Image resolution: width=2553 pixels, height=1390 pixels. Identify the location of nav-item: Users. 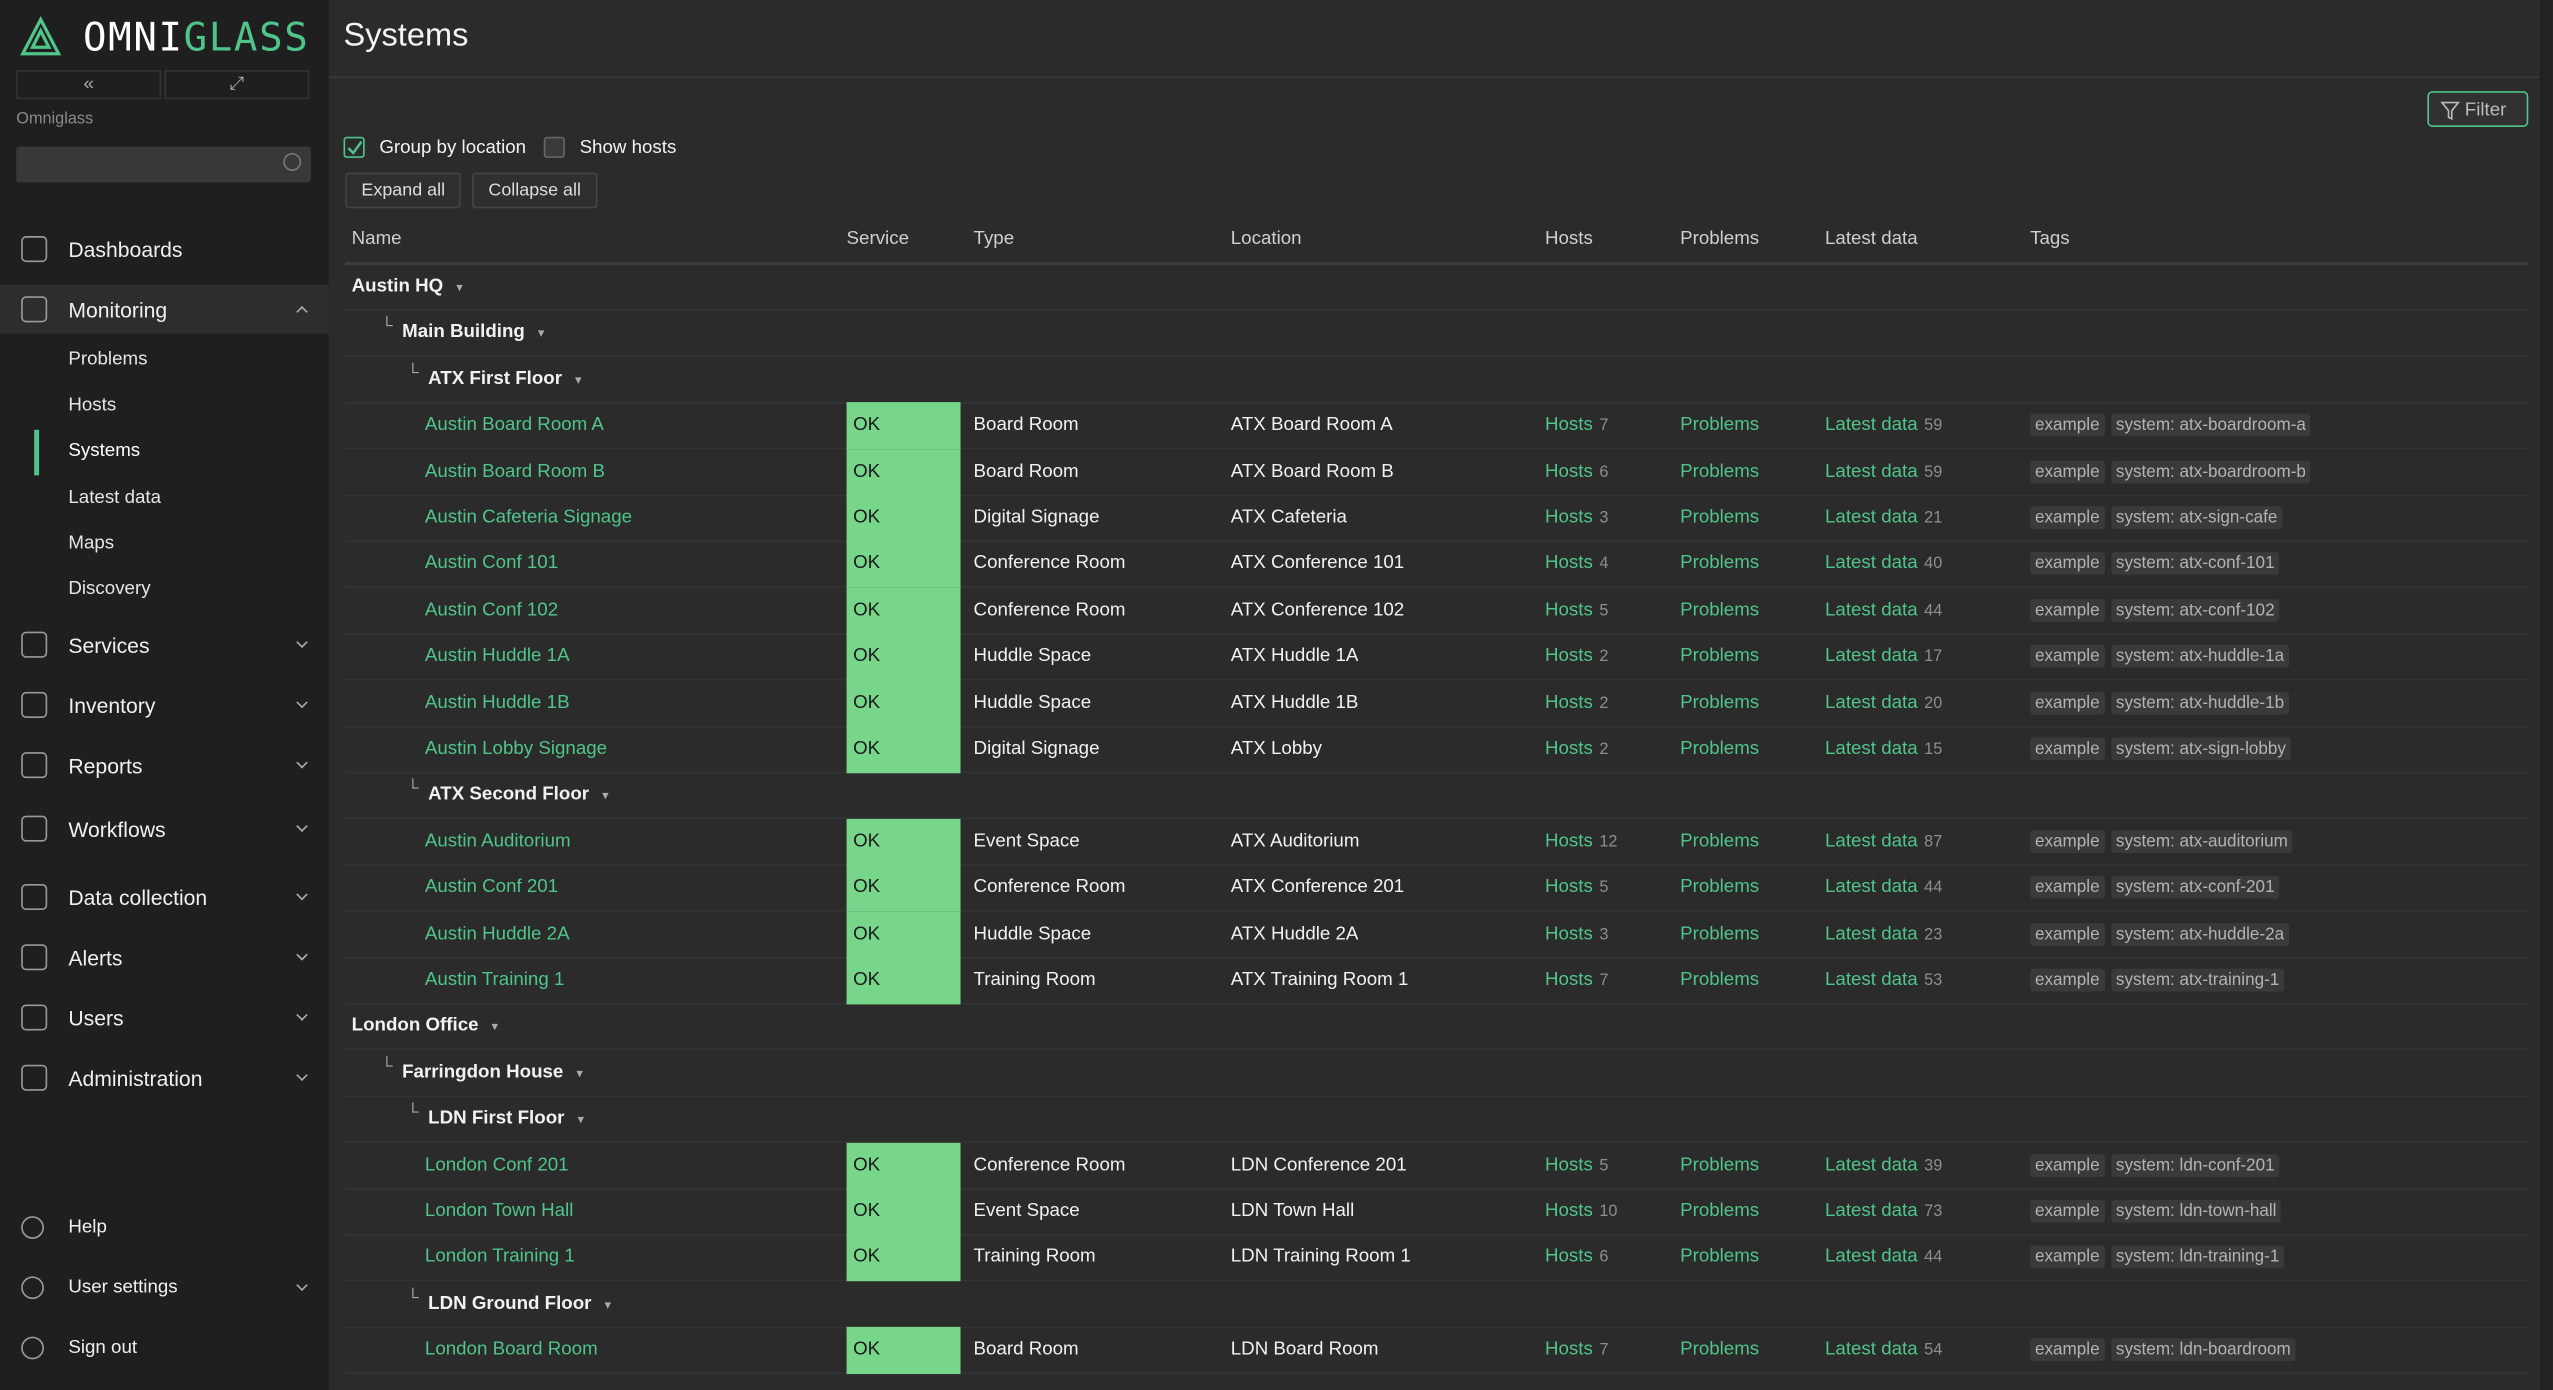
(164, 1017).